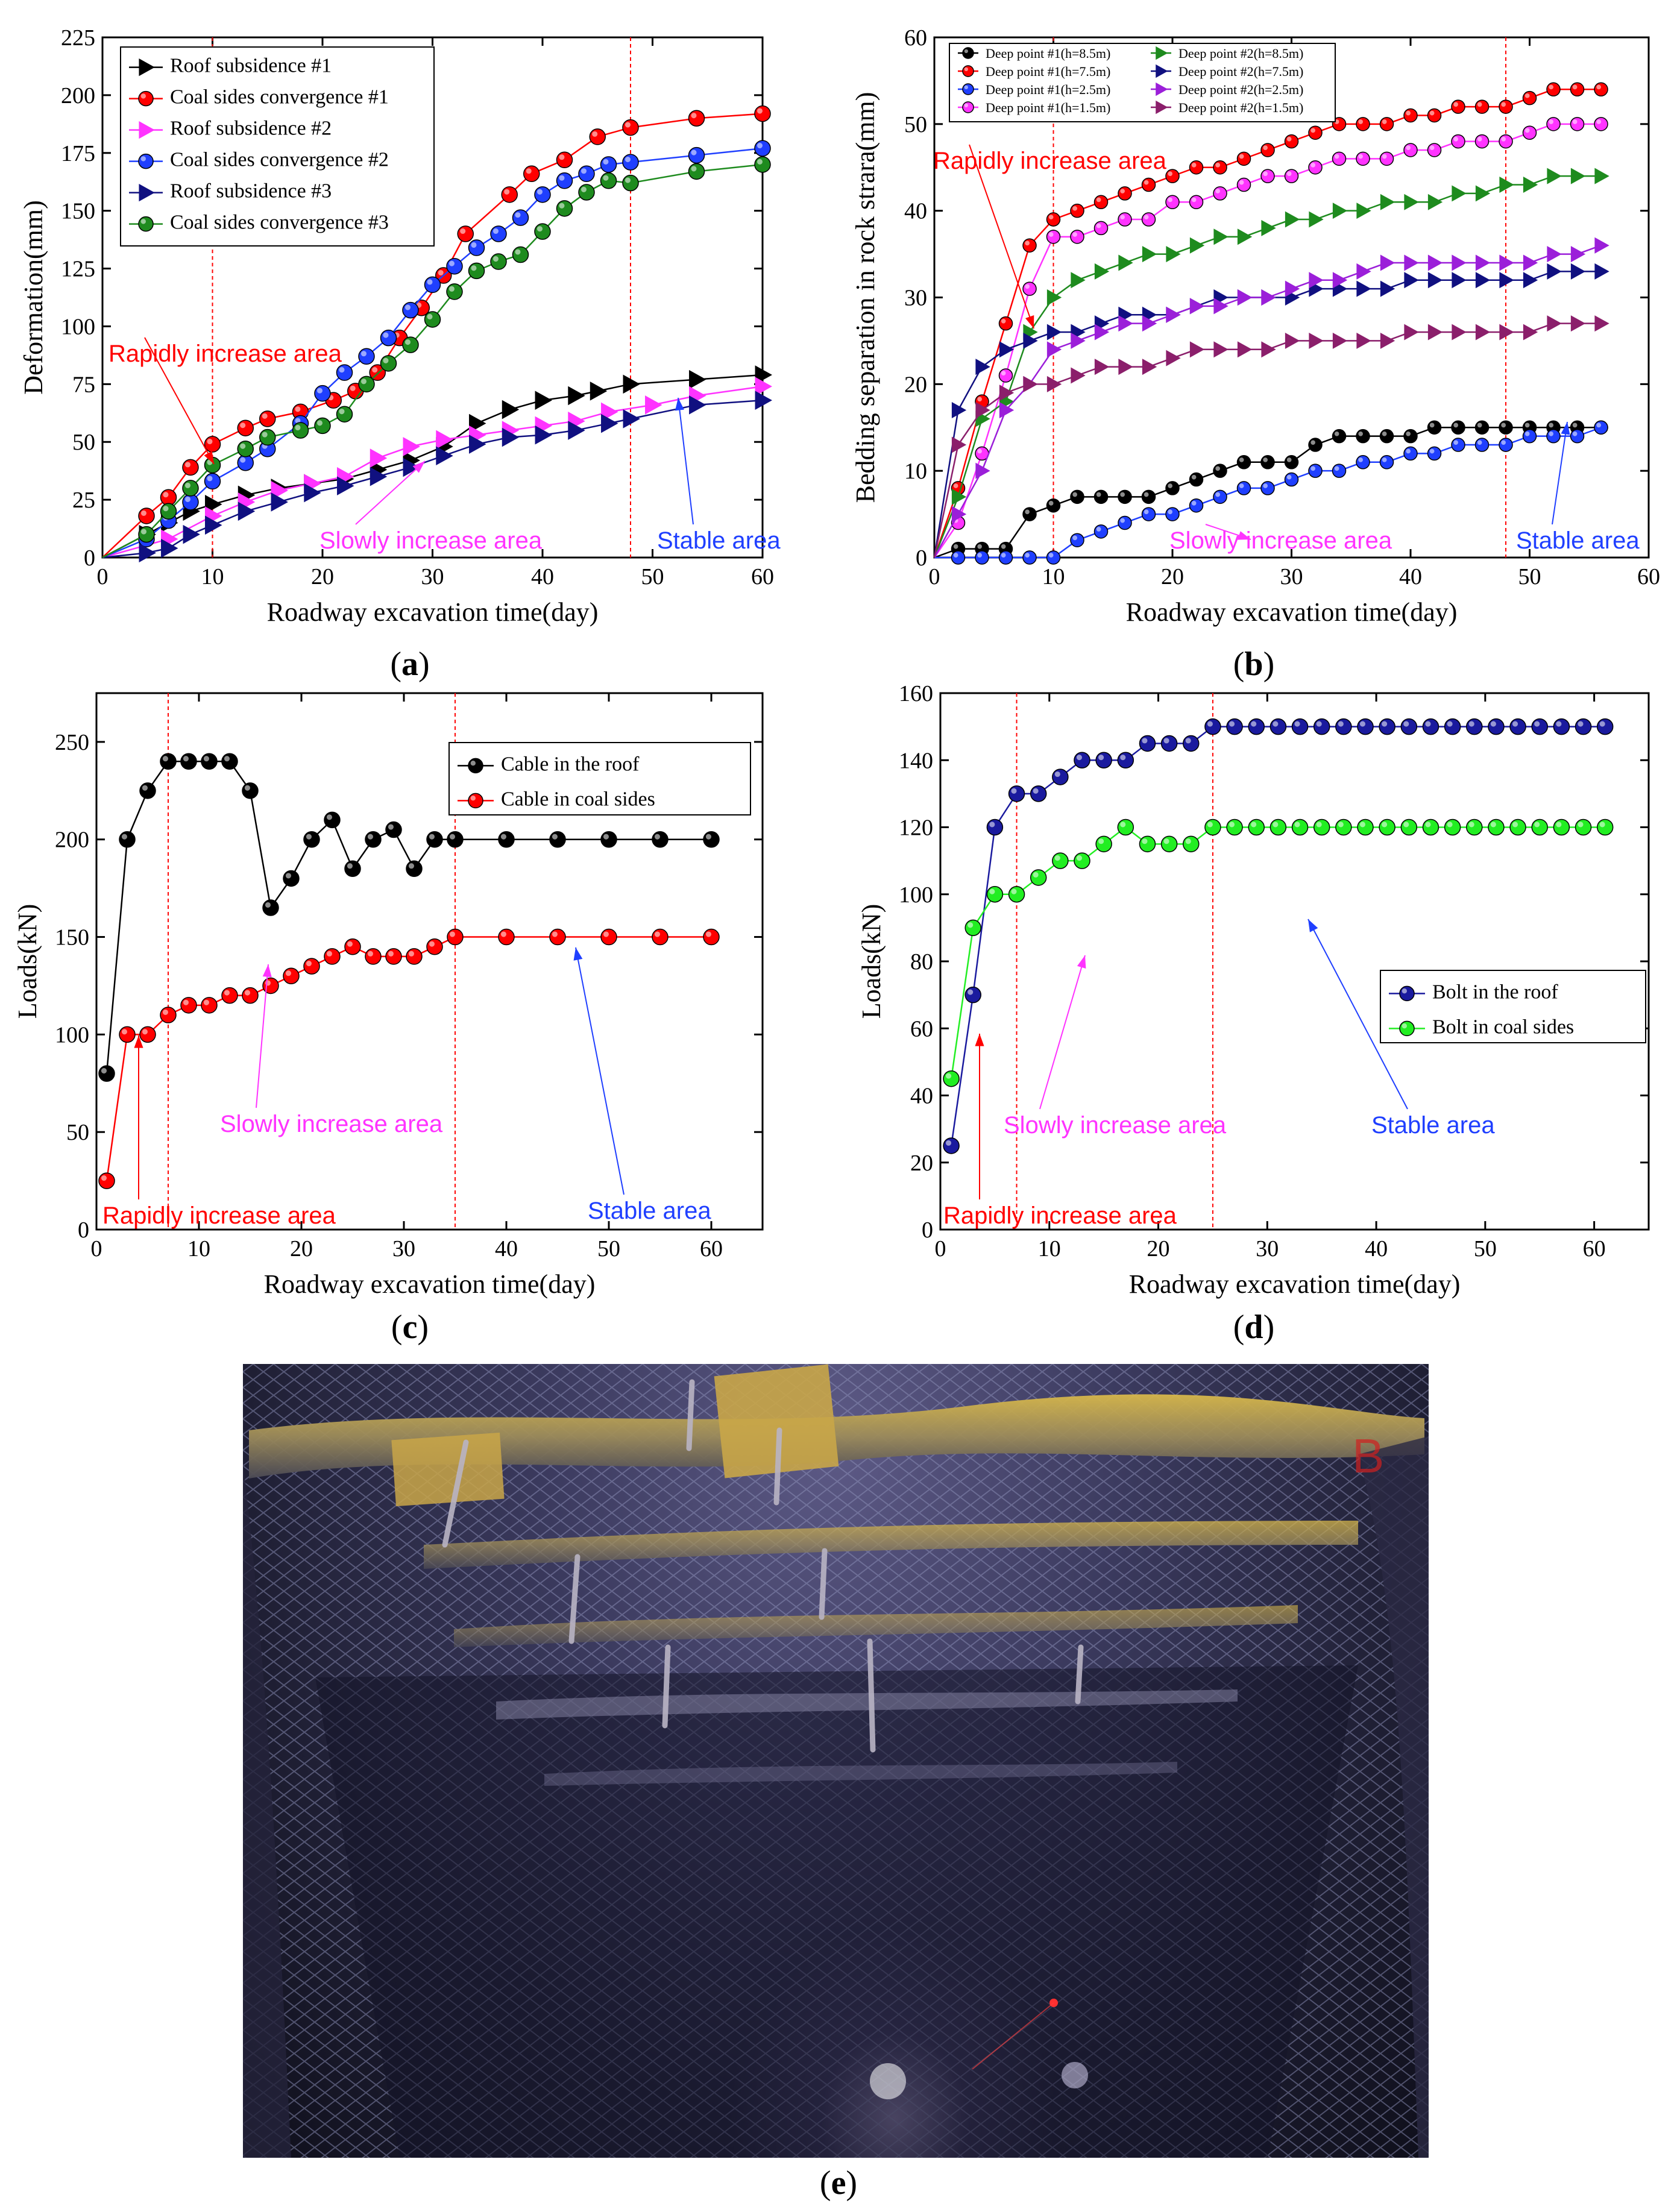  What do you see at coordinates (251, 66) in the screenshot?
I see `legend-entry: Roof subsidence #1` at bounding box center [251, 66].